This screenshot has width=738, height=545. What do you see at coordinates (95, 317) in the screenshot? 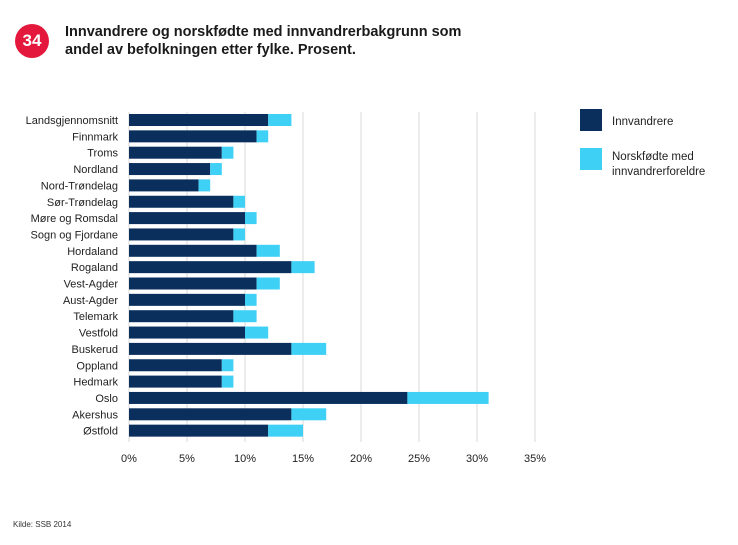
I see `category-label: Telemark` at bounding box center [95, 317].